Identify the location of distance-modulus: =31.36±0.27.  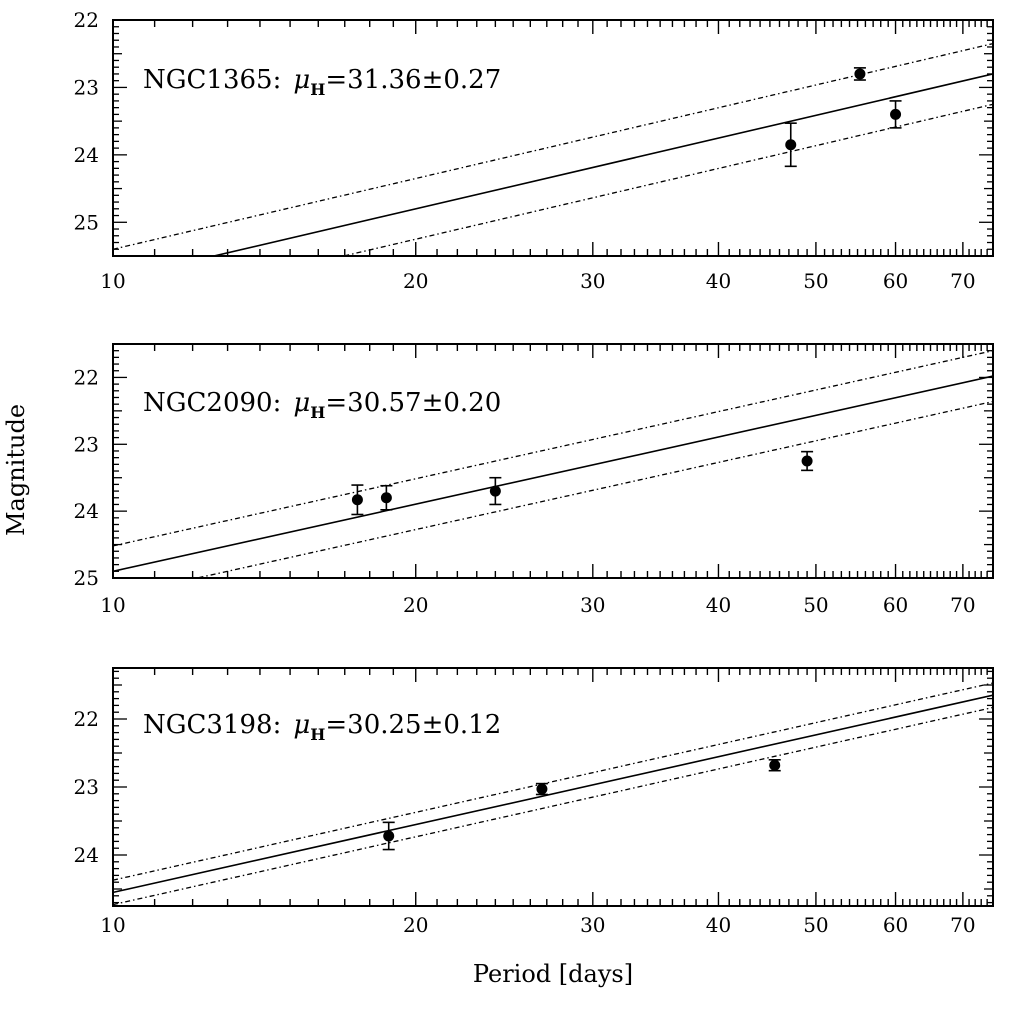
(413, 80).